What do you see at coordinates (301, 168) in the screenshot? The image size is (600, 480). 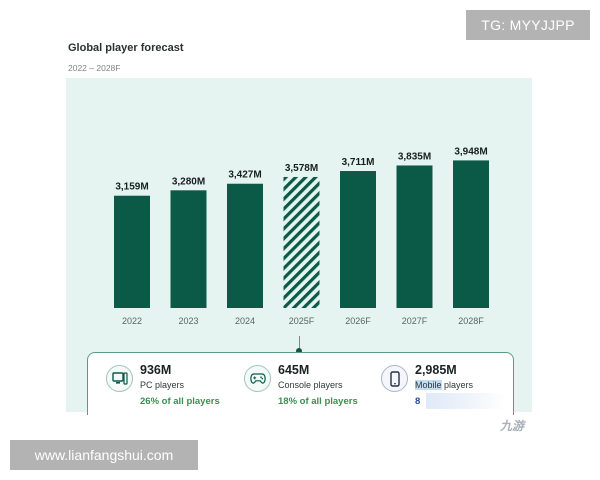 I see `value-label-2025f: 3,578M` at bounding box center [301, 168].